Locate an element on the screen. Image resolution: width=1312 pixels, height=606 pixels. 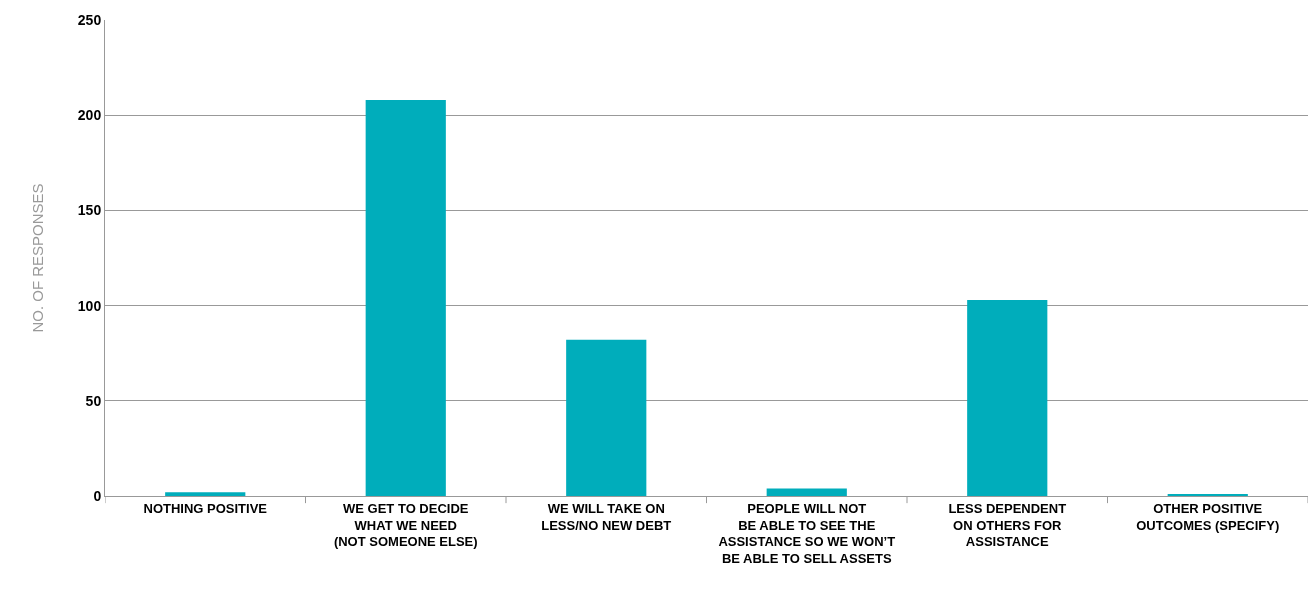
x-tick-label: WE WILL TAKE ON LESS/NO NEW DEBT is located at coordinates (606, 516).